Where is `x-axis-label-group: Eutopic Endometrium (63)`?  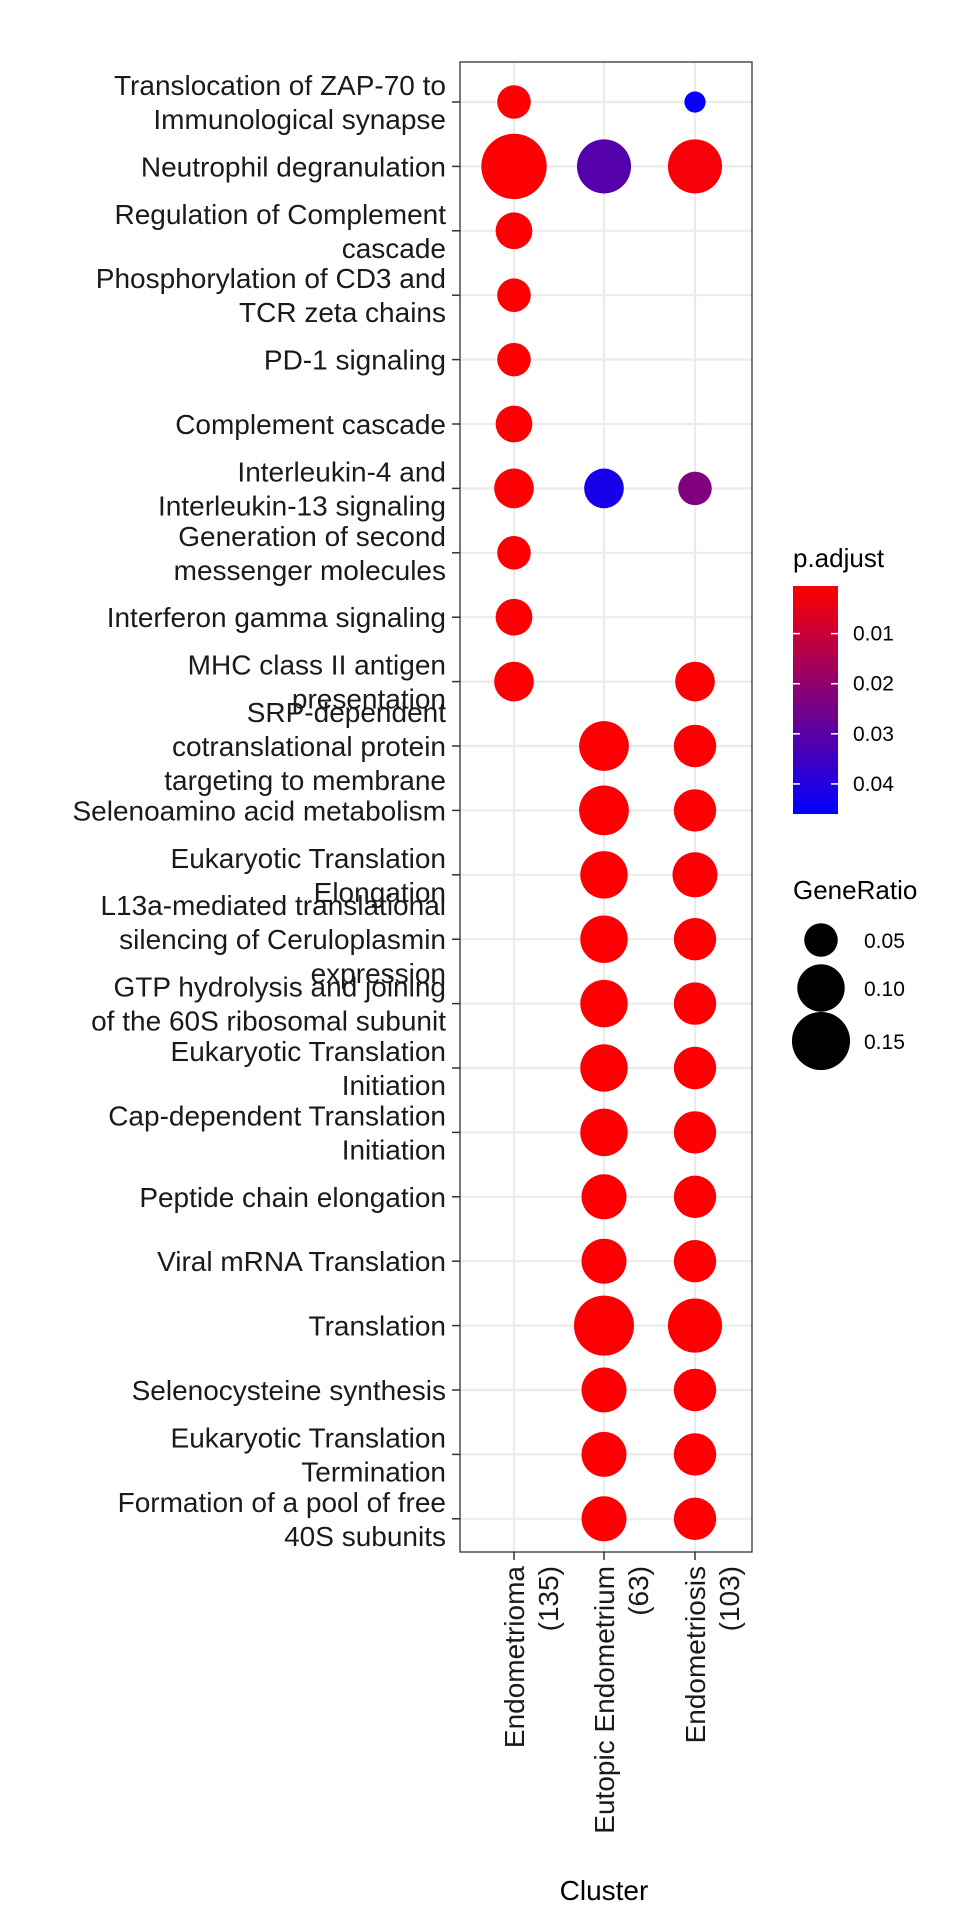 x-axis-label-group: Eutopic Endometrium (63) is located at coordinates (621, 1700).